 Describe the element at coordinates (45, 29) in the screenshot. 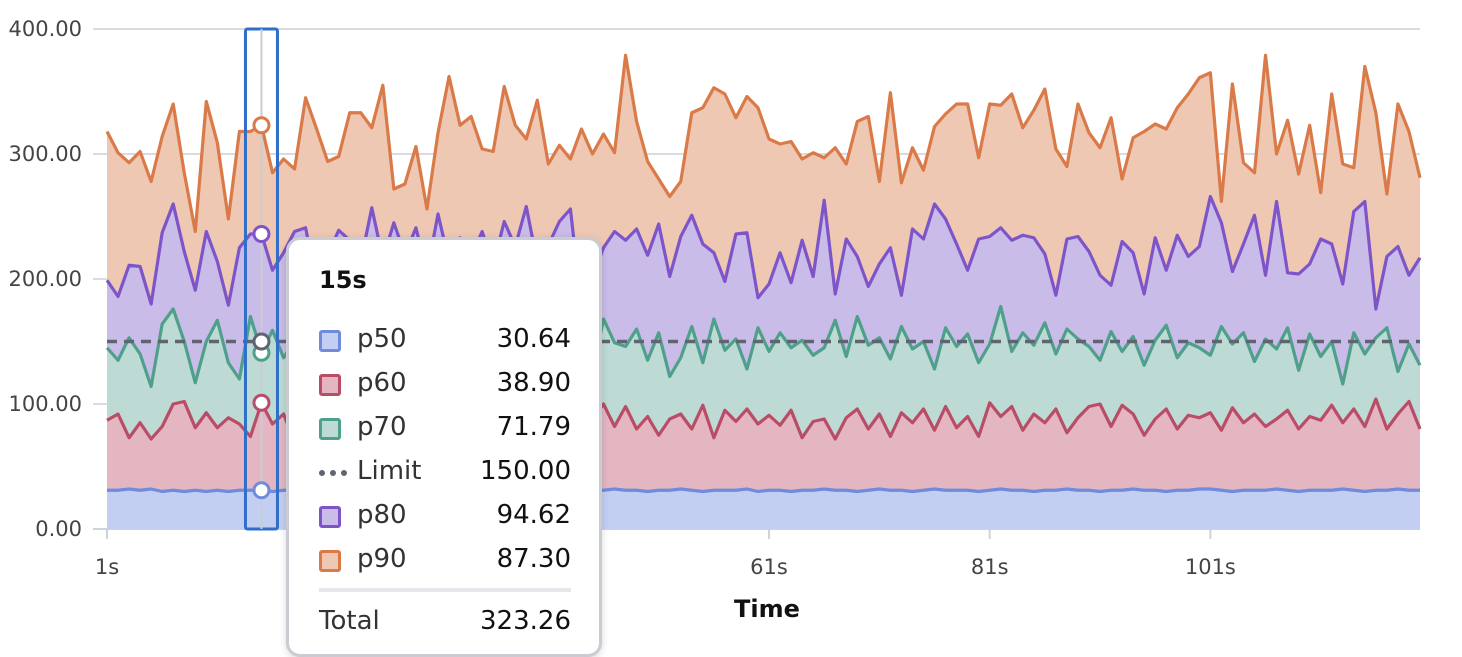

I see `y-tick-label: 400.00` at that location.